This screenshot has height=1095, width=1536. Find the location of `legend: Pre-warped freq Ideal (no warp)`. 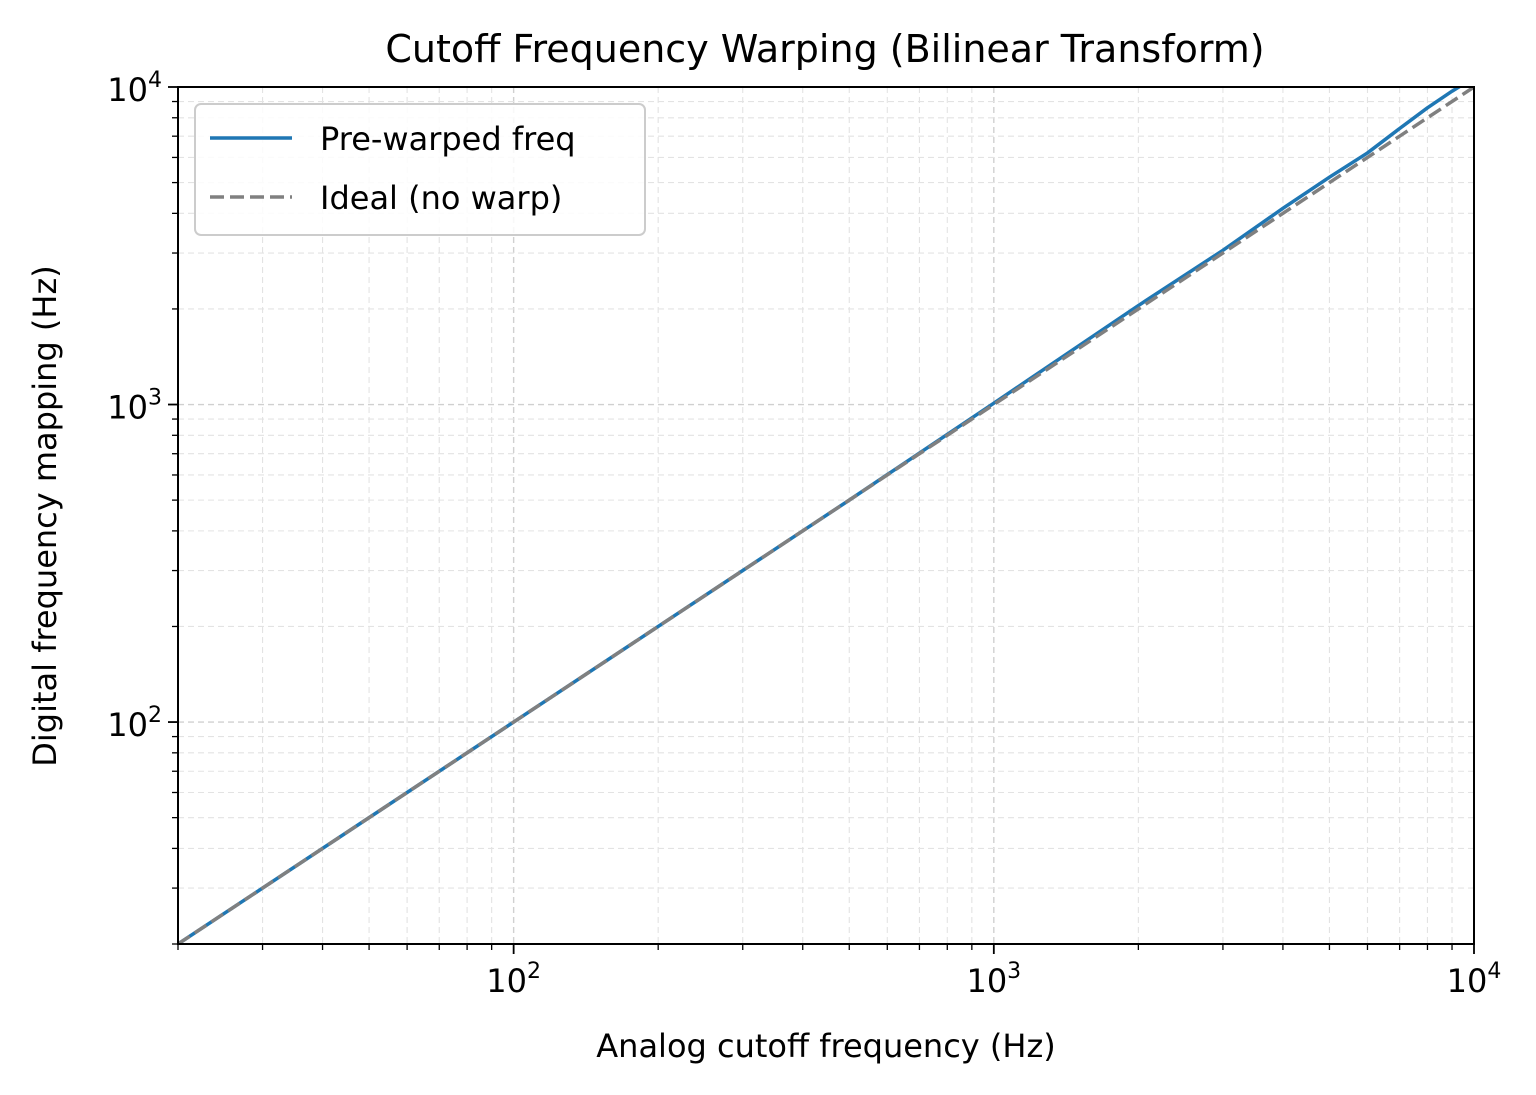

legend: Pre-warped freq Ideal (no warp) is located at coordinates (420, 169).